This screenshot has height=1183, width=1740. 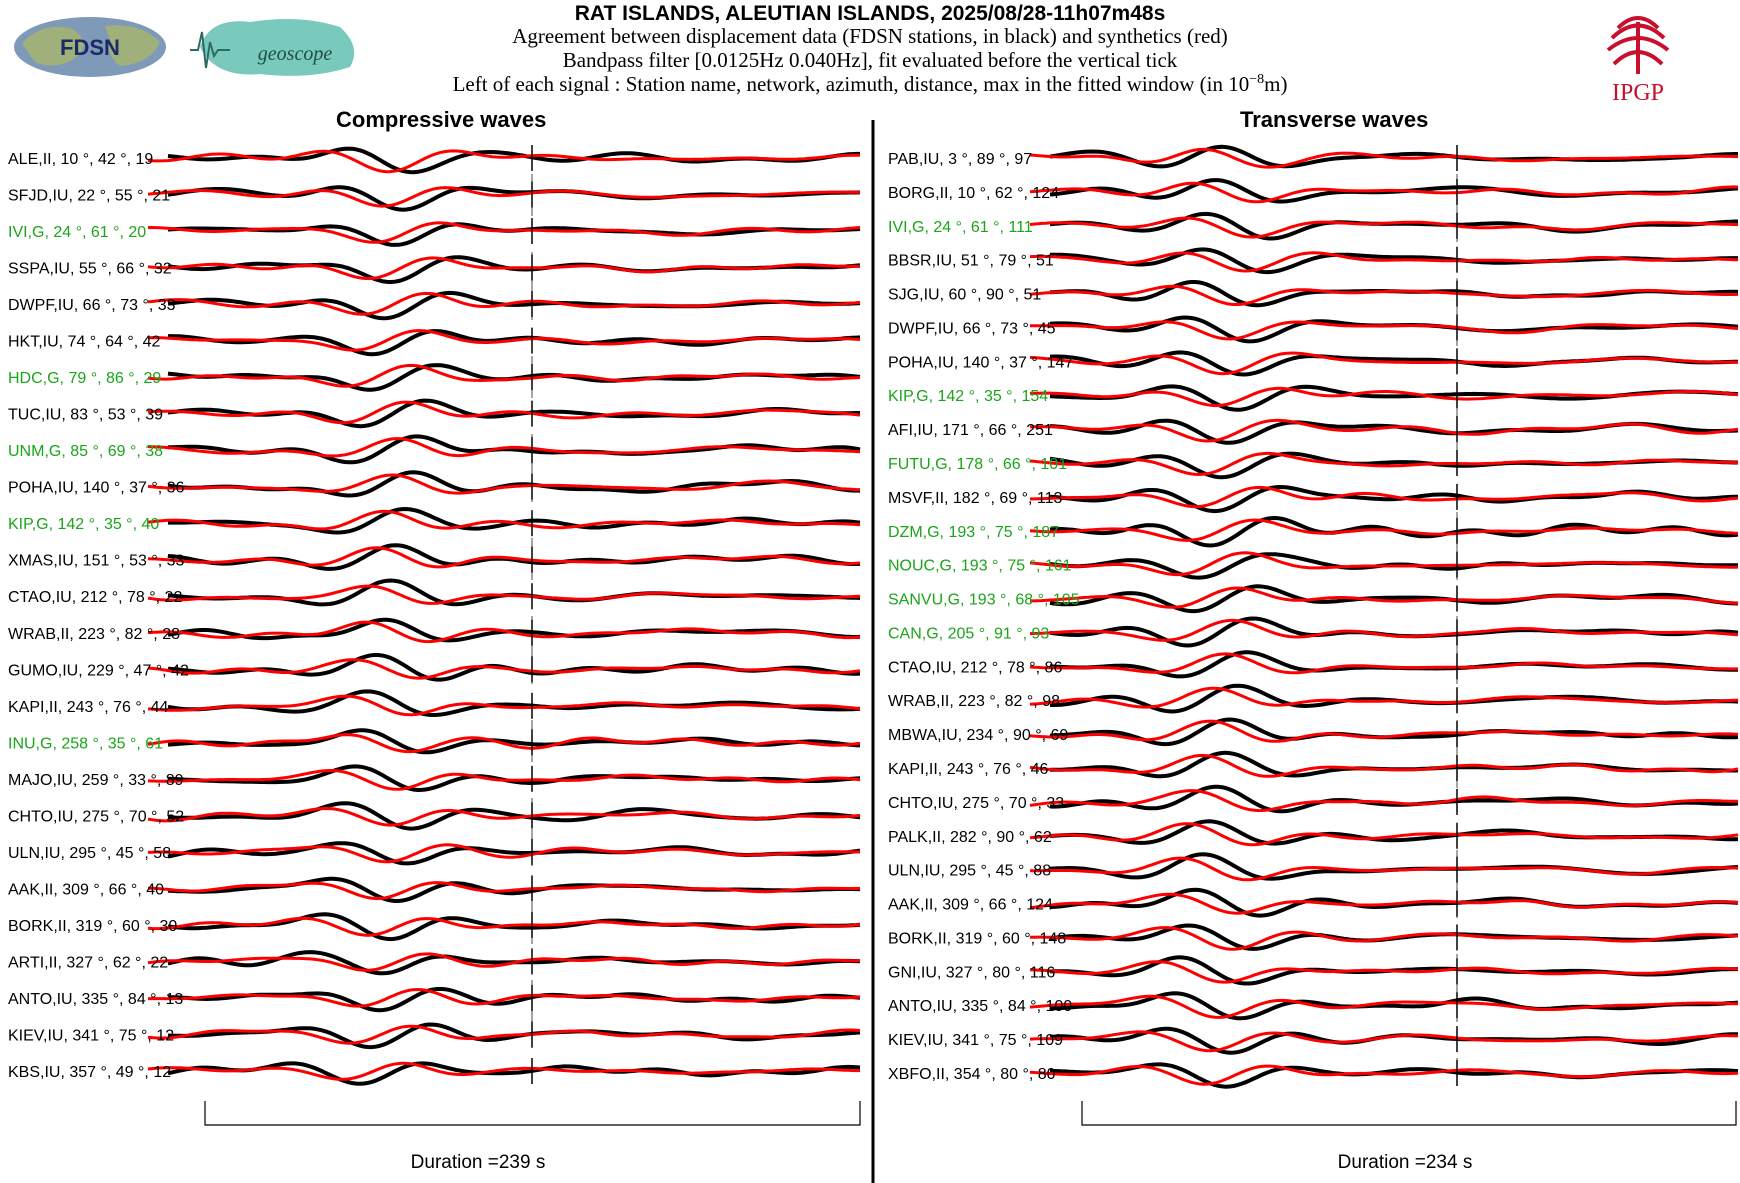 I want to click on station-label: POHA,IU, 140 °, 37 °, 36, so click(x=96, y=488).